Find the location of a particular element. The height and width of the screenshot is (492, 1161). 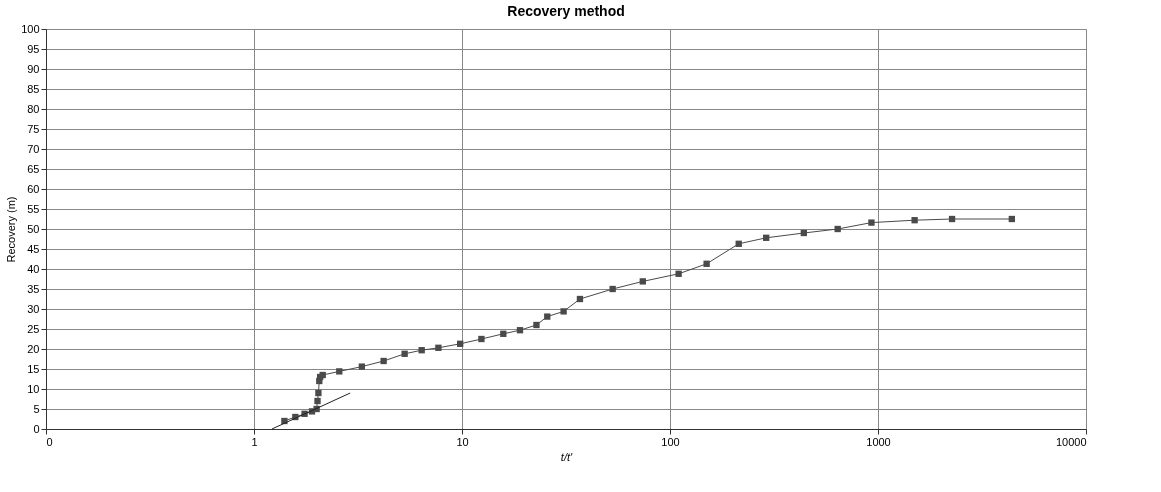

x-tick-label: 1 is located at coordinates (254, 441).